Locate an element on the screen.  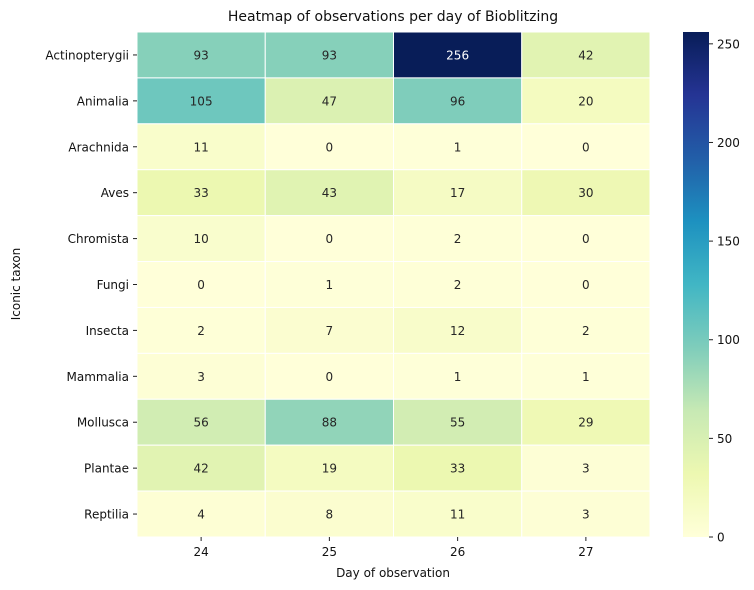
y-tick-label: Mollusca is located at coordinates (103, 423).